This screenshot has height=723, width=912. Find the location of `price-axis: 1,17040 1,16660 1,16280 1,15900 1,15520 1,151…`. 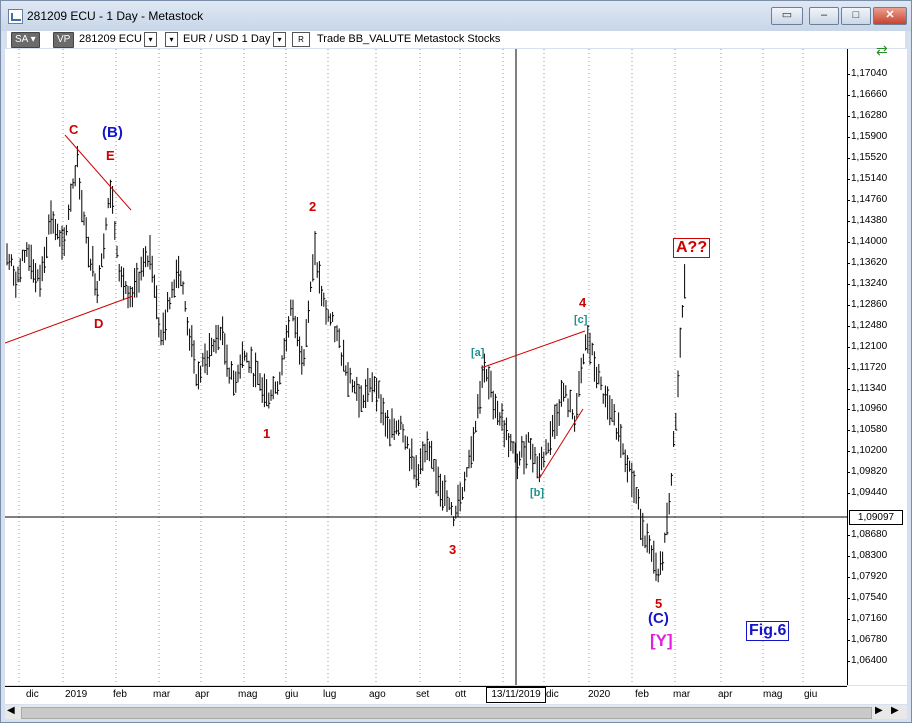

price-axis: 1,17040 1,16660 1,16280 1,15900 1,15520 1,151… is located at coordinates (876, 363).